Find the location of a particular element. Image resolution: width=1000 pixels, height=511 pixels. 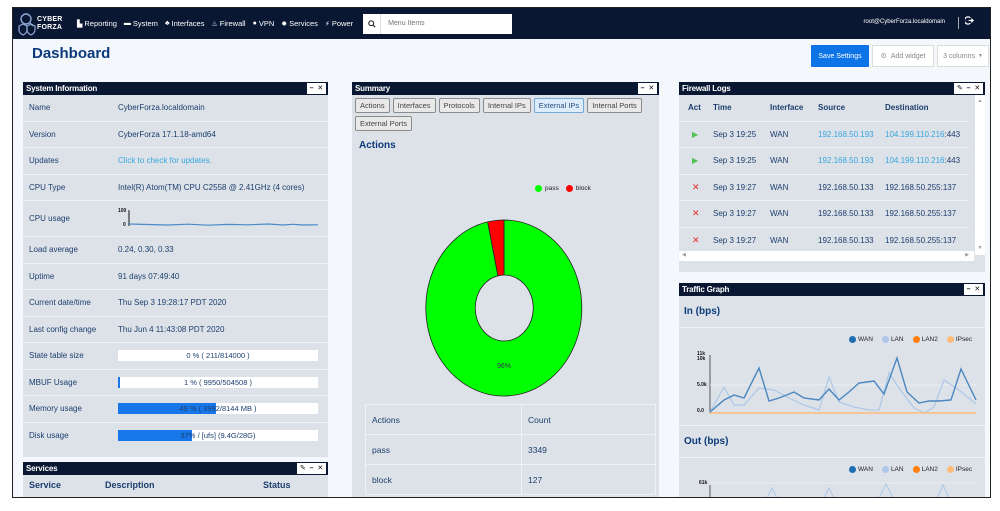

user-account: root@CyberForza.localdomain is located at coordinates (904, 22).